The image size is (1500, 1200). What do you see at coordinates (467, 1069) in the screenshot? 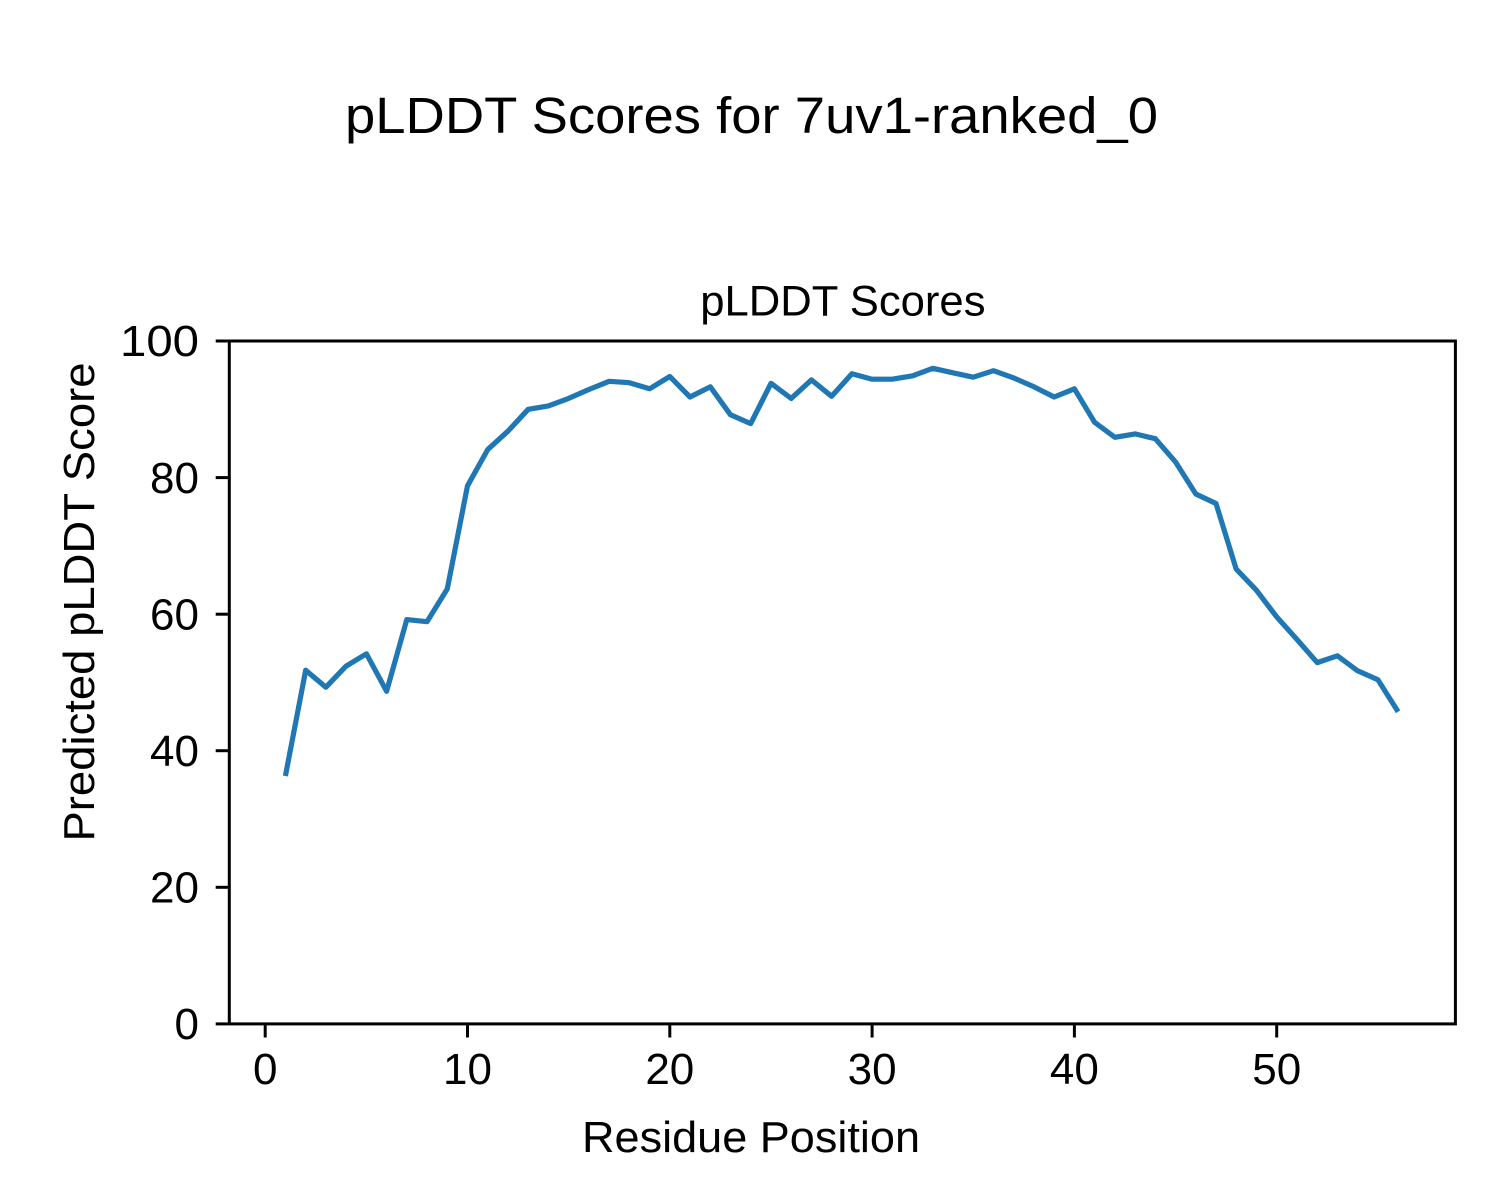
I see `svg-text: 10` at bounding box center [467, 1069].